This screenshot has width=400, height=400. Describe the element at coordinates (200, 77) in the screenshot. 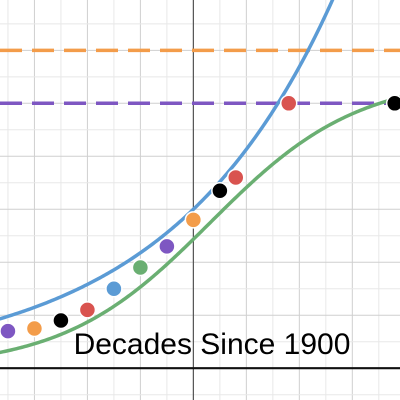

I see `reference-lines` at that location.